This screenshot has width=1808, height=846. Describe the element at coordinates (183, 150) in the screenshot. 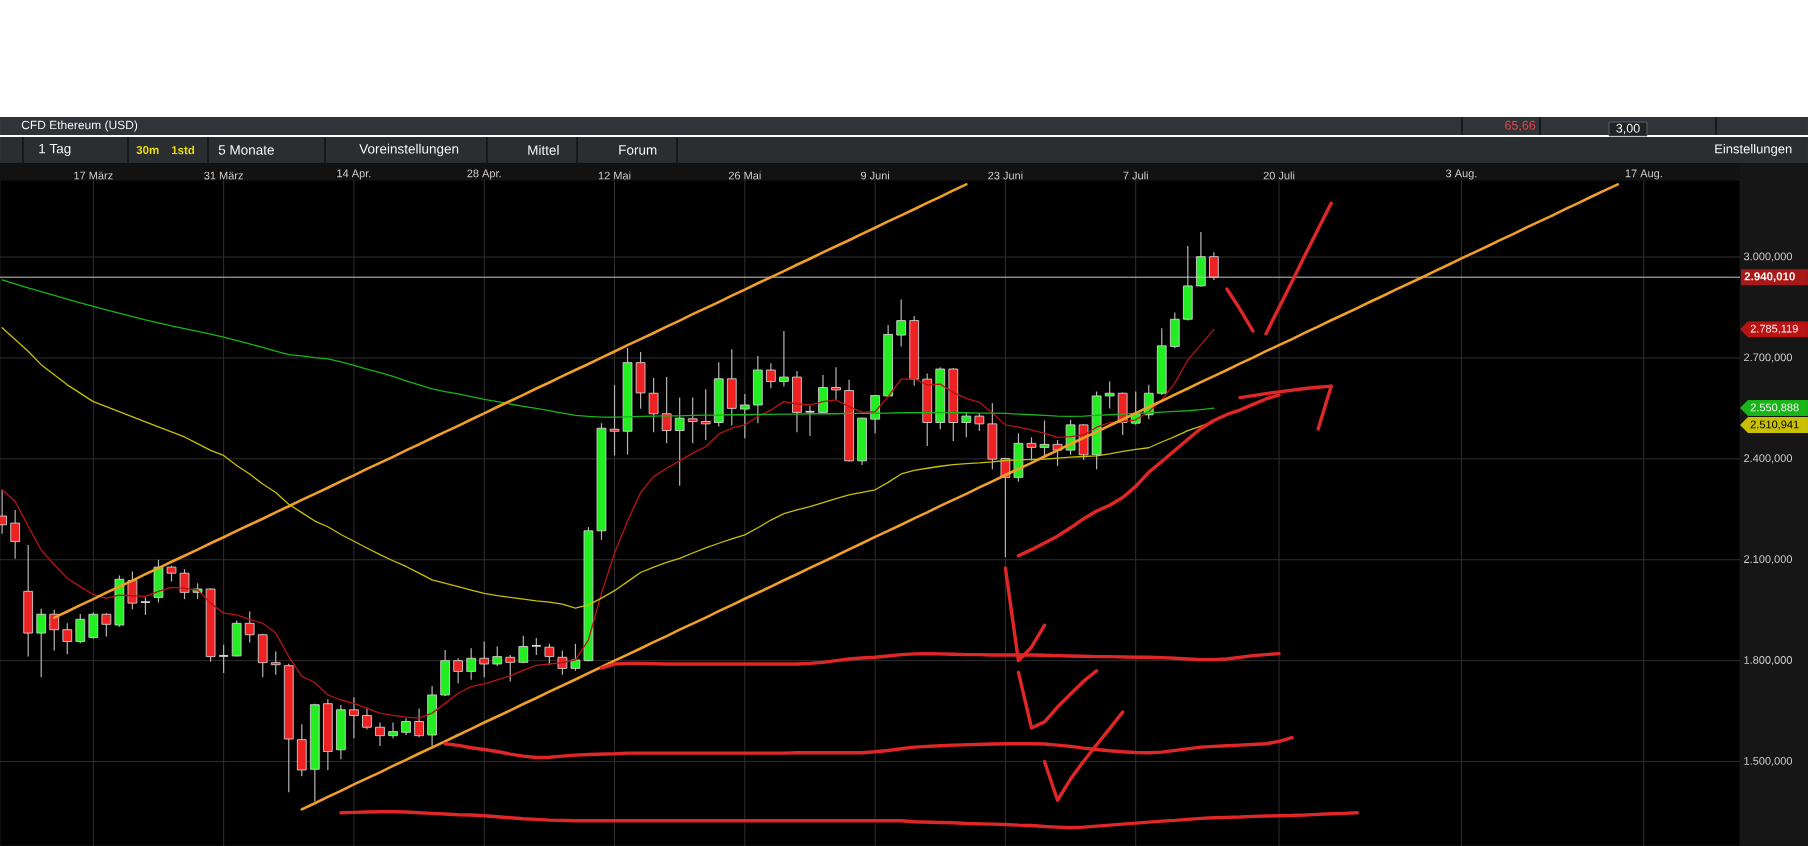

I see `text: 1std` at that location.